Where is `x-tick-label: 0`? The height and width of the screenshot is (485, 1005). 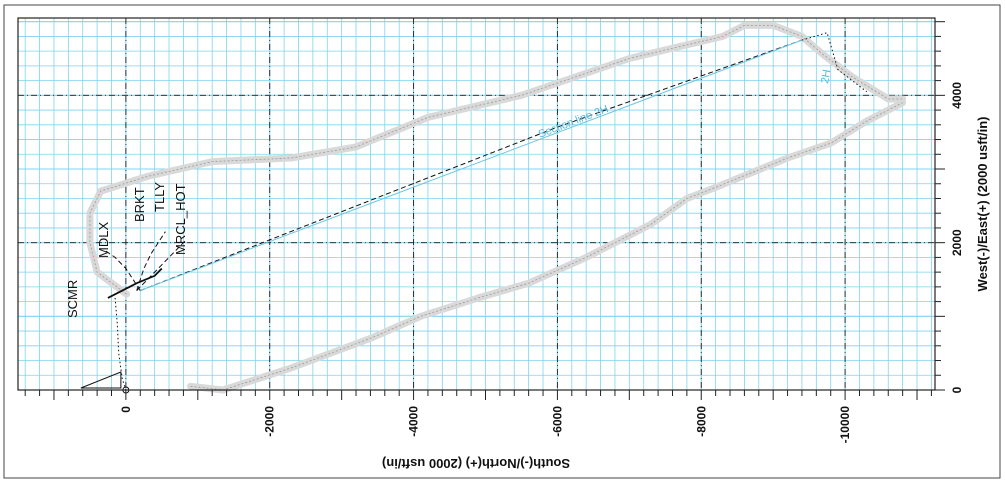 x-tick-label: 0 is located at coordinates (126, 409).